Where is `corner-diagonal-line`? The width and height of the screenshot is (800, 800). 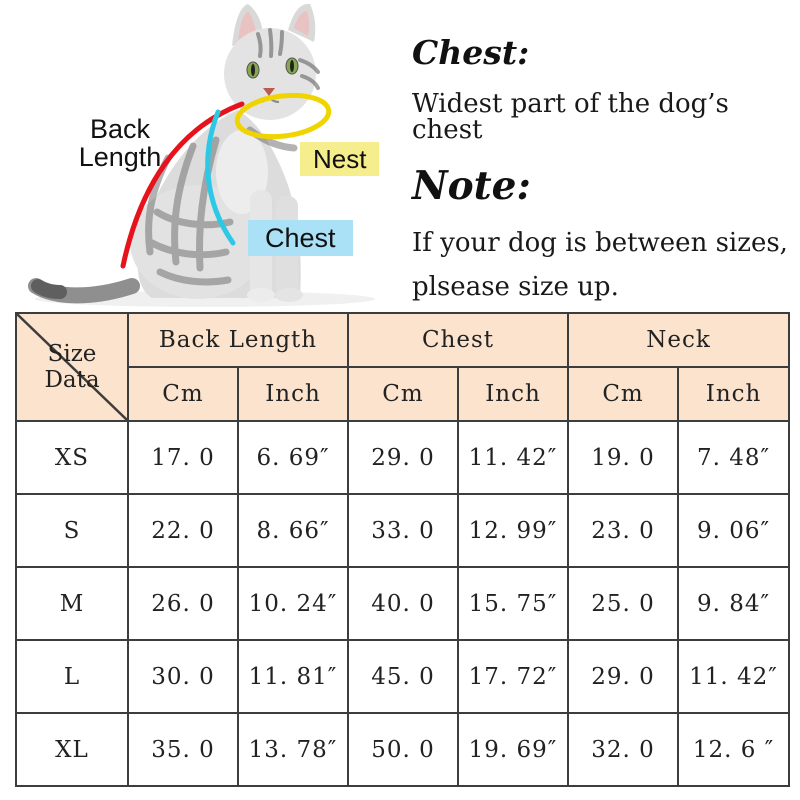
corner-diagonal-line is located at coordinates (72, 367).